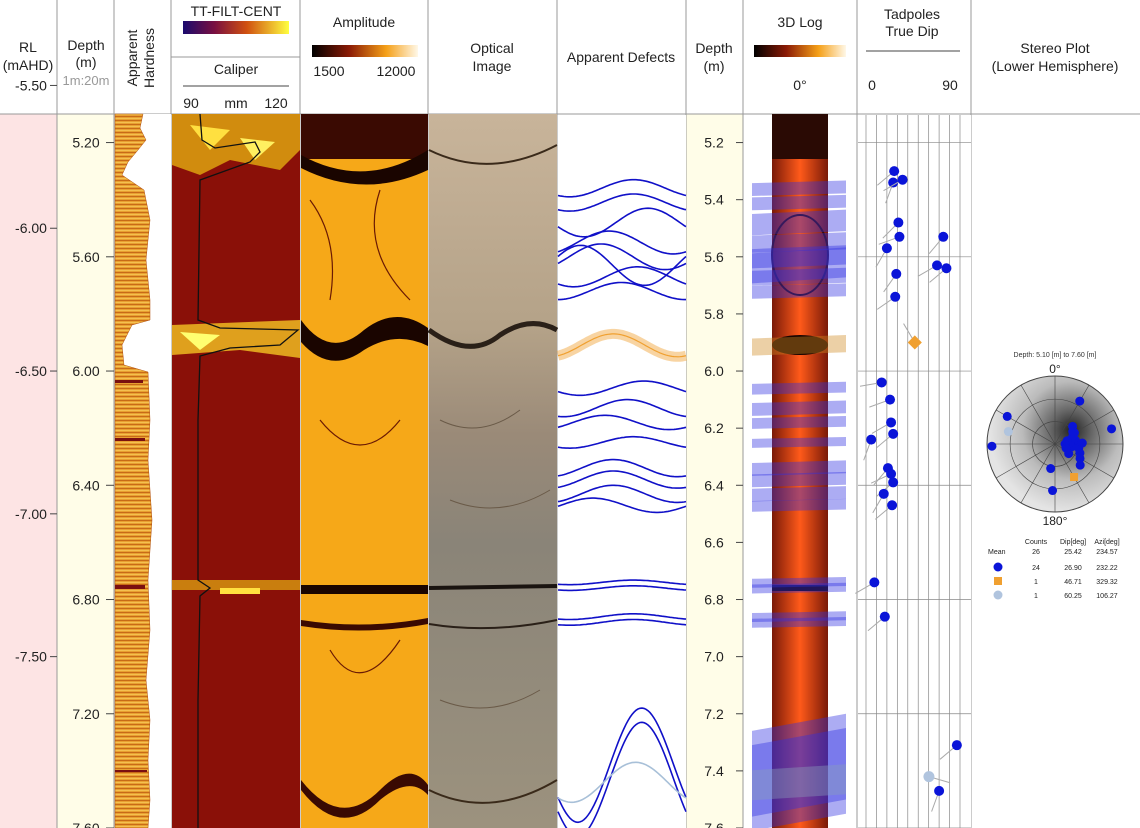 The height and width of the screenshot is (828, 1140). I want to click on rl-track, so click(28, 471).